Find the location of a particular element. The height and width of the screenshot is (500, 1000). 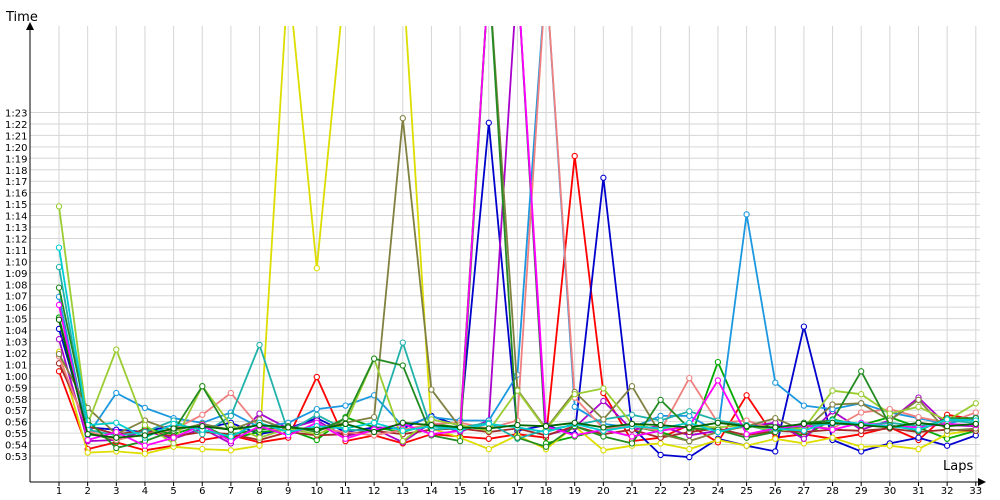

y-tick-label: 1:06 is located at coordinates (16, 308).